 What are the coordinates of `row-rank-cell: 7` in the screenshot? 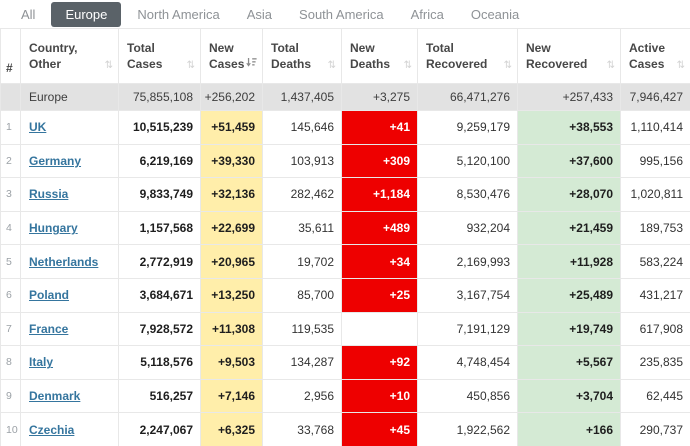 It's located at (10, 329).